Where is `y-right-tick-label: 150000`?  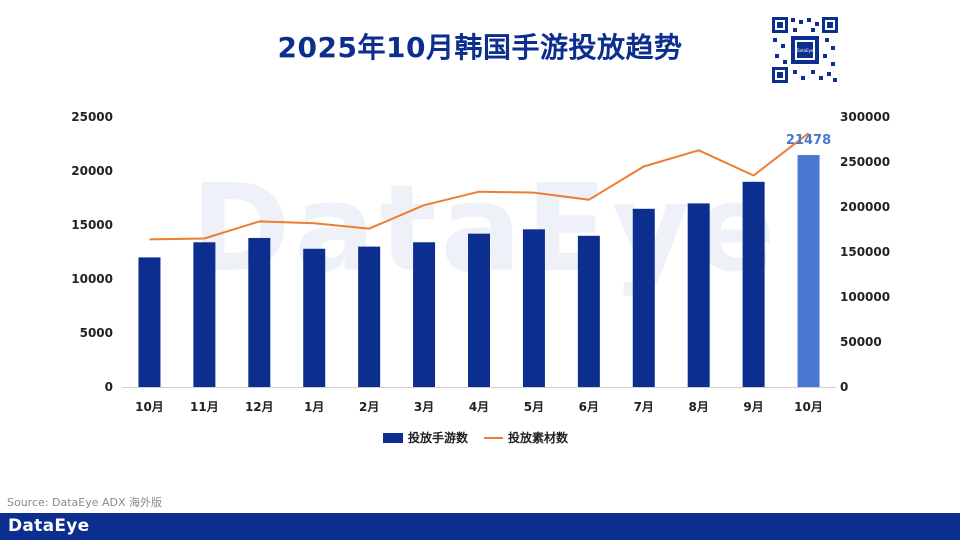
y-right-tick-label: 150000 is located at coordinates (865, 252).